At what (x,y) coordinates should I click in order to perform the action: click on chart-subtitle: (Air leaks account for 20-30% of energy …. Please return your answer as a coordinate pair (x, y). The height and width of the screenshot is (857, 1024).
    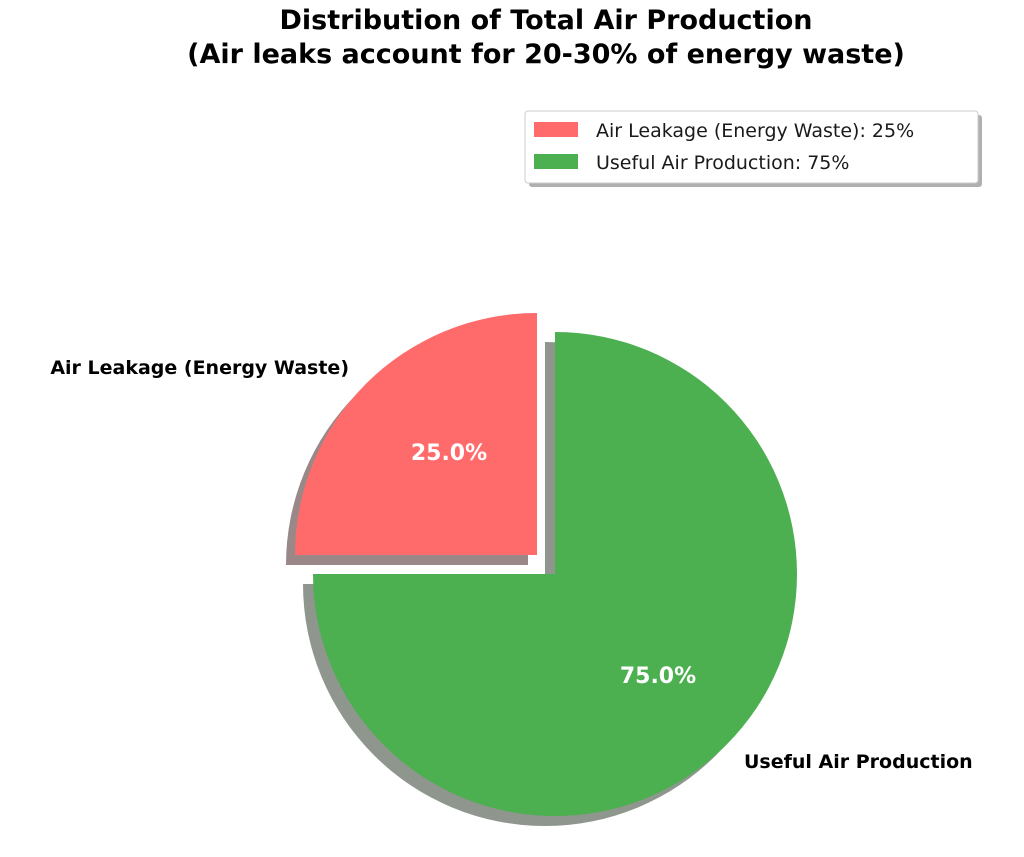
    Looking at the image, I should click on (546, 54).